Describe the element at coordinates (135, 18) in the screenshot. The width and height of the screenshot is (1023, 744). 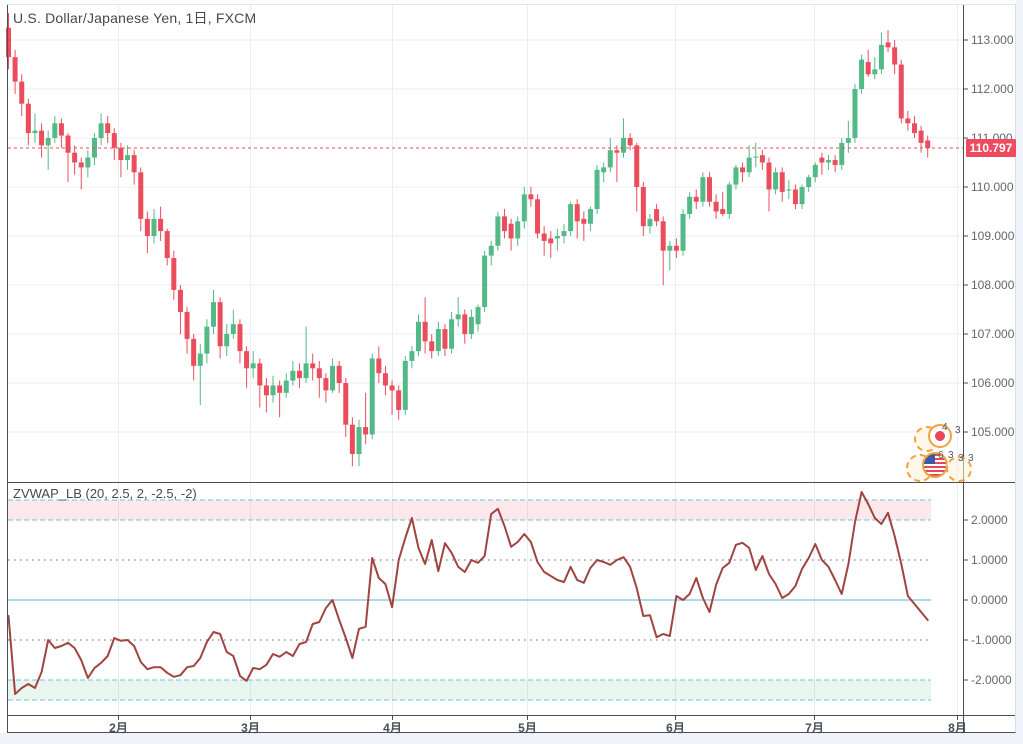
I see `symbol-title: U.S. Dollar/Japanese Yen, 1日, FXCM` at that location.